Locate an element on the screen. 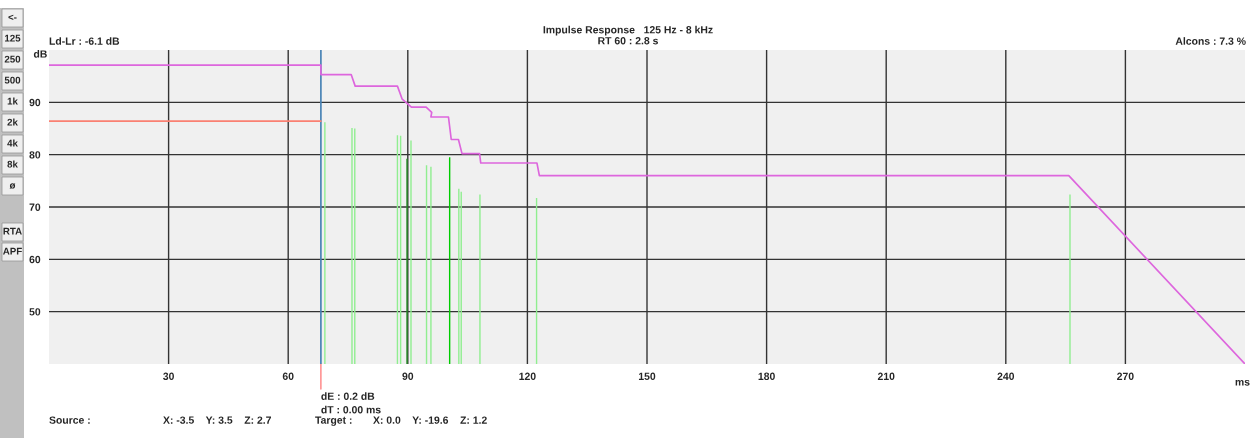  x-tick-label: 120 is located at coordinates (527, 376).